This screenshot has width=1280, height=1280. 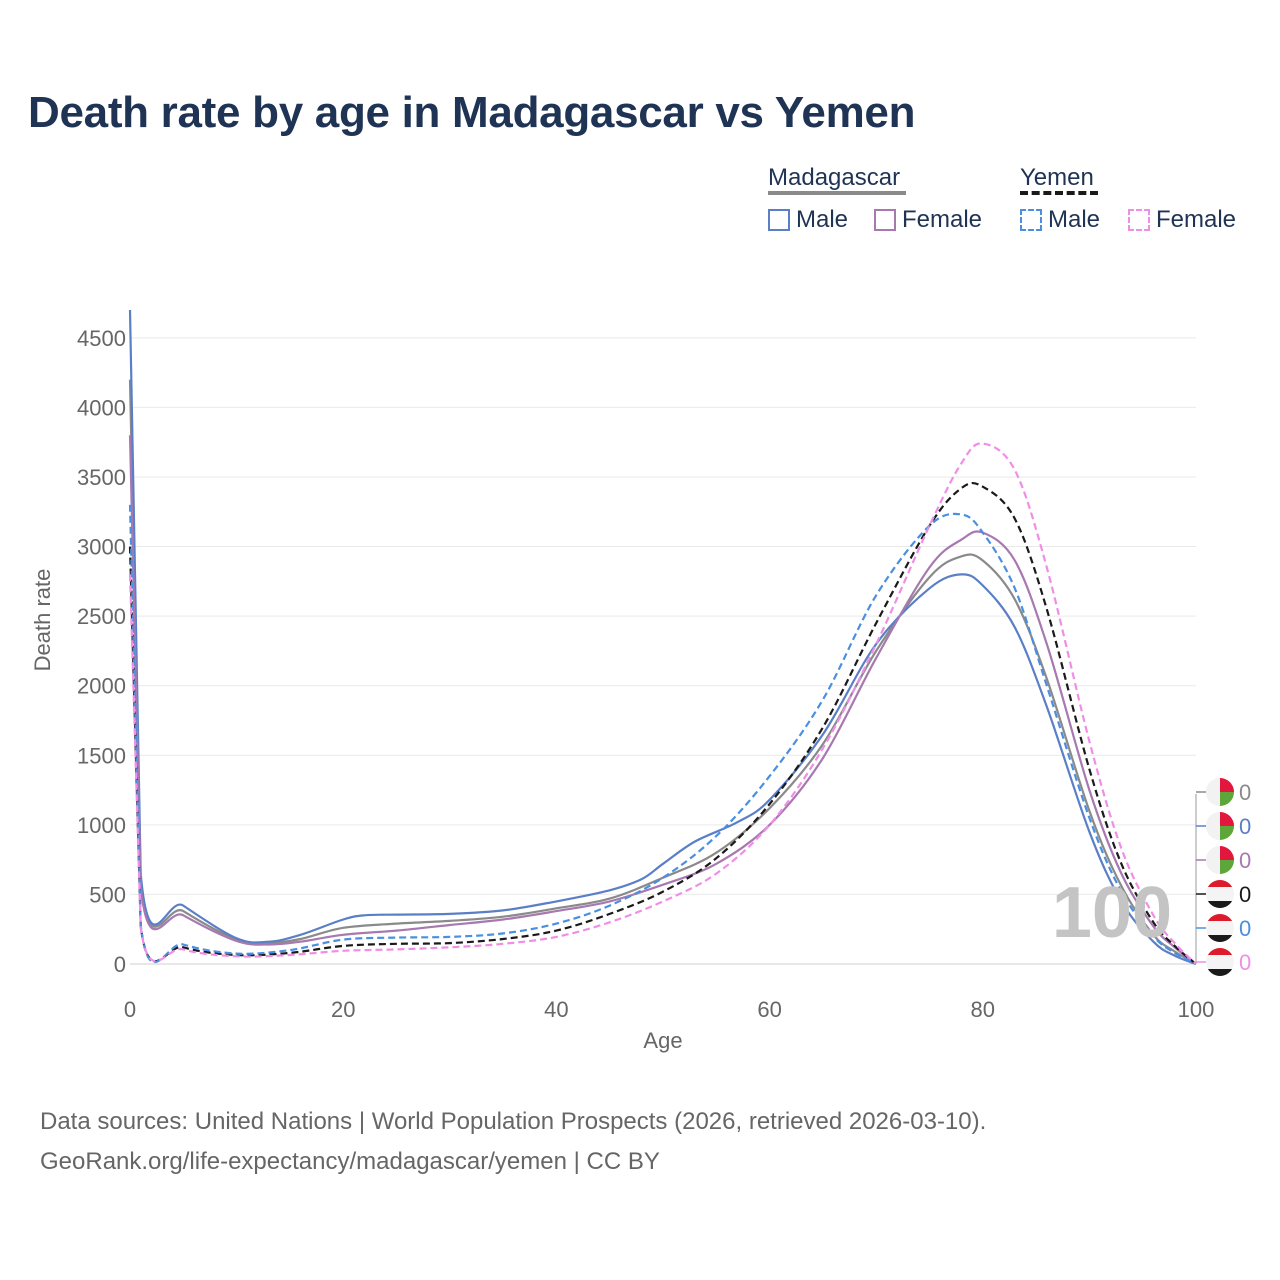 I want to click on x-tick-label: 80, so click(x=983, y=1009).